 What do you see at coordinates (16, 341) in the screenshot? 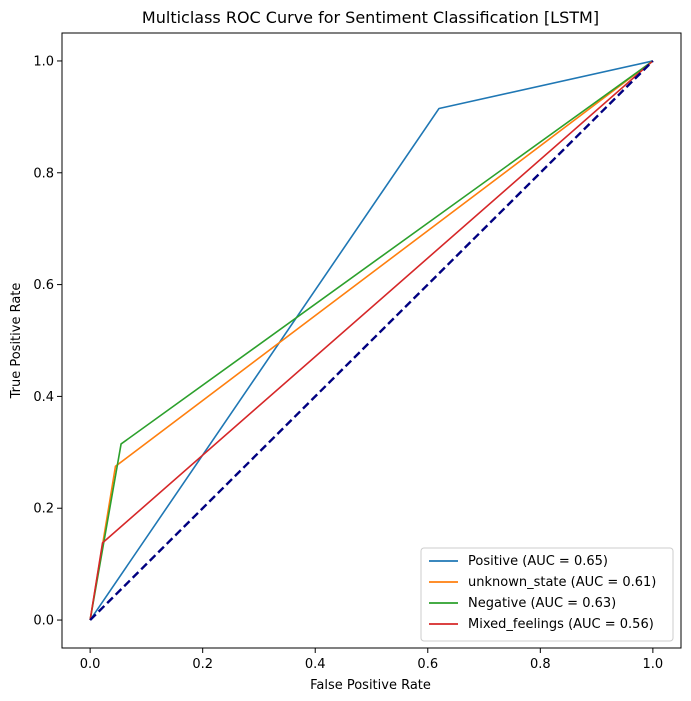
I see `y-axis-title: True Positive Rate` at bounding box center [16, 341].